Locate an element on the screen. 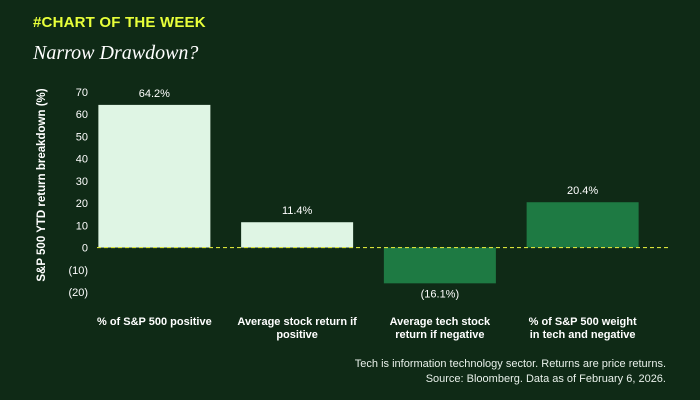 The width and height of the screenshot is (700, 400). y-tick-label: 20 is located at coordinates (82, 204).